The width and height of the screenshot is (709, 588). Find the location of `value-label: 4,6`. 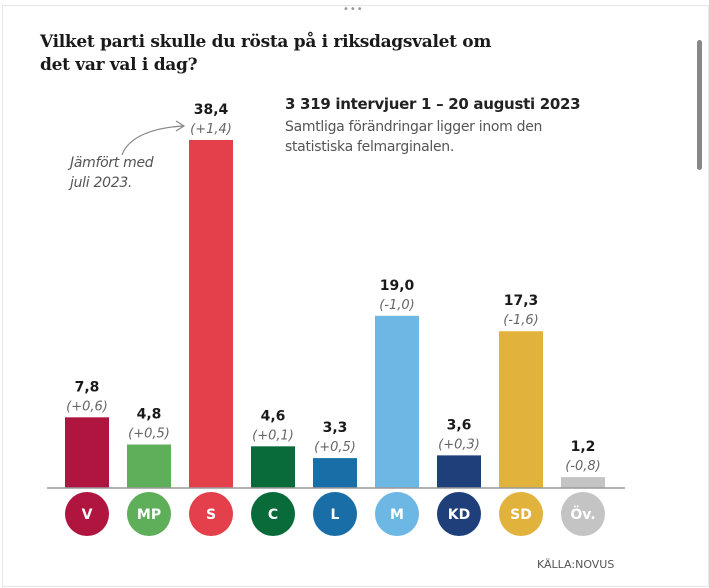

value-label: 4,6 is located at coordinates (273, 416).